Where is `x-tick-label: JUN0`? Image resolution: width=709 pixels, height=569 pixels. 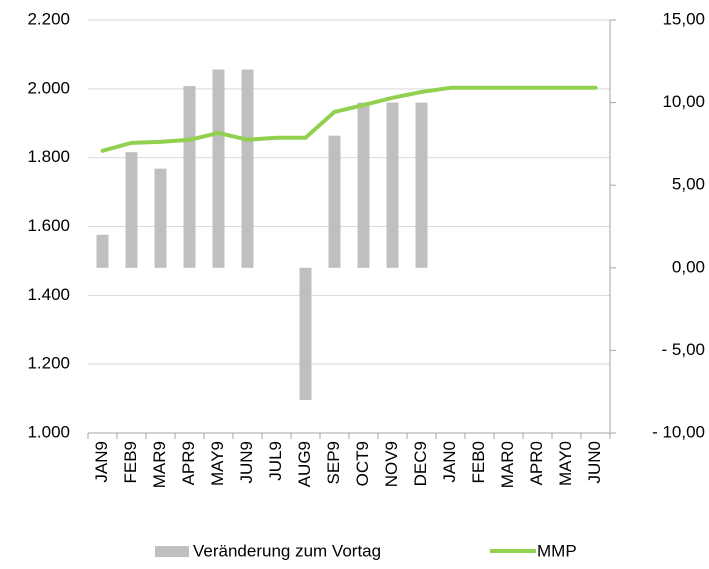 x-tick-label: JUN0 is located at coordinates (594, 462).